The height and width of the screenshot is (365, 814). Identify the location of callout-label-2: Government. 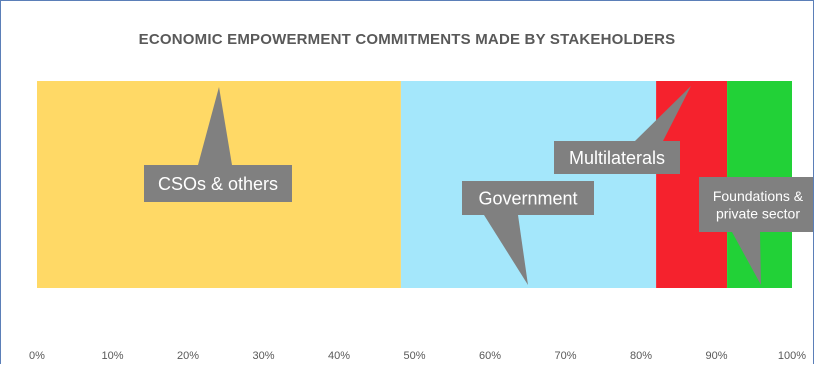
(527, 198).